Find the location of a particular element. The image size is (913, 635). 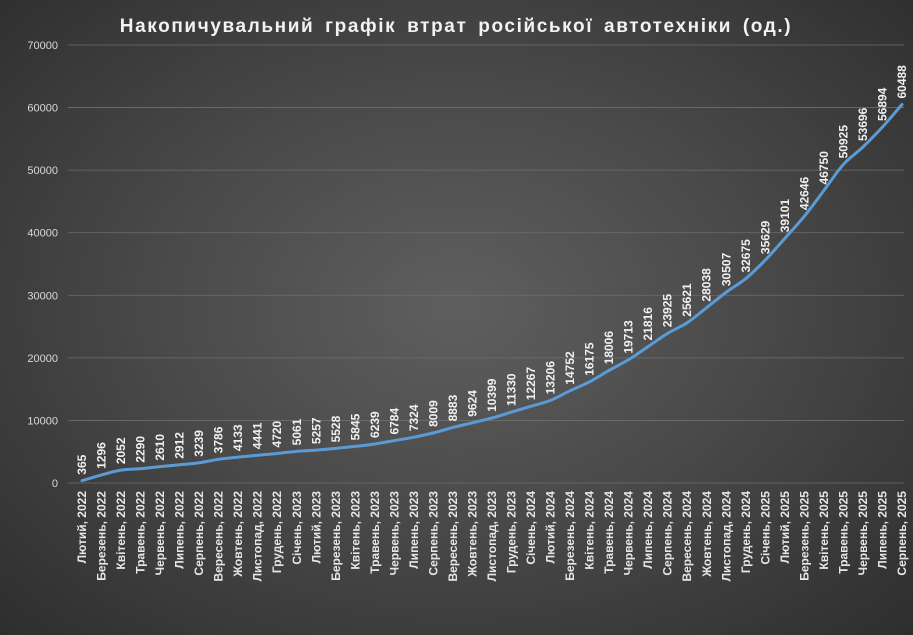

data-label: 18006 is located at coordinates (609, 348).